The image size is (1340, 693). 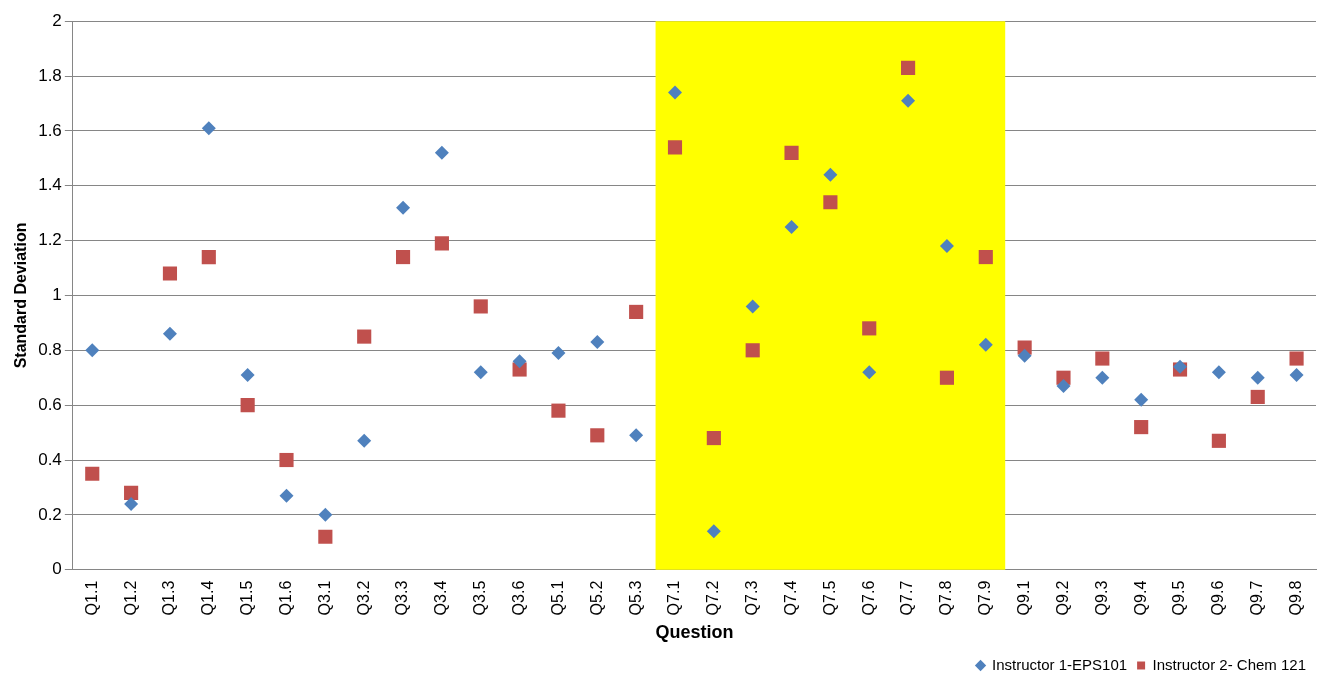 What do you see at coordinates (713, 598) in the screenshot?
I see `x-tick-label: Q7.2` at bounding box center [713, 598].